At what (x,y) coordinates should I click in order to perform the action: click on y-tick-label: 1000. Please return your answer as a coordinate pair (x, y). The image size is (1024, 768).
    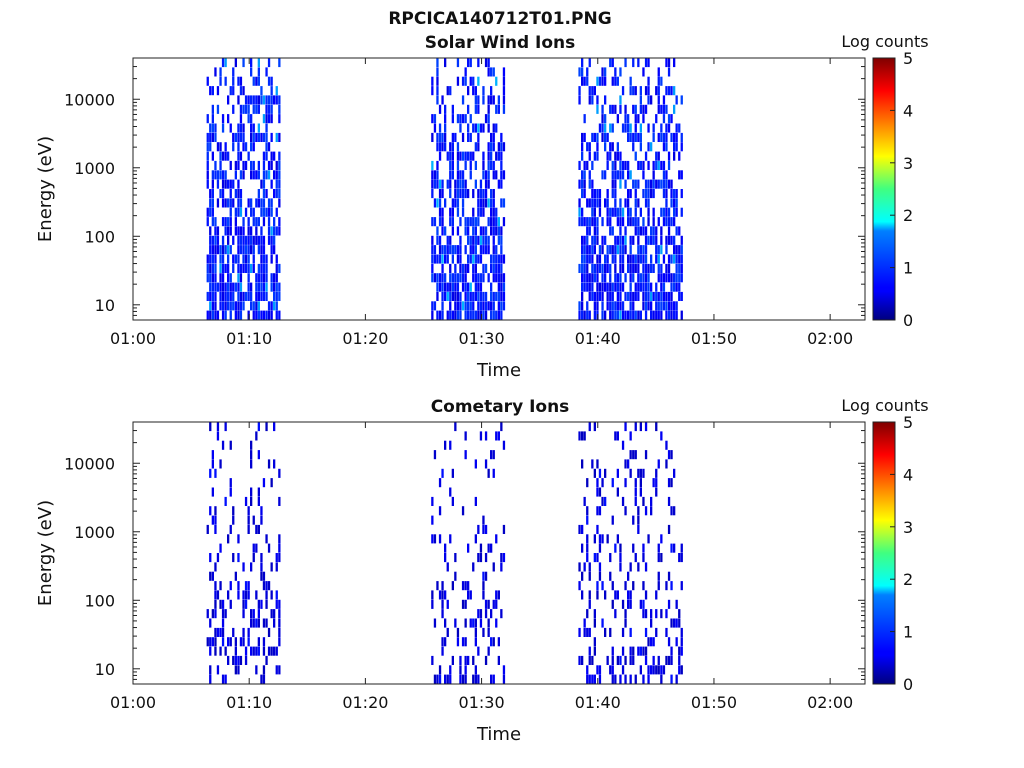
    Looking at the image, I should click on (94, 168).